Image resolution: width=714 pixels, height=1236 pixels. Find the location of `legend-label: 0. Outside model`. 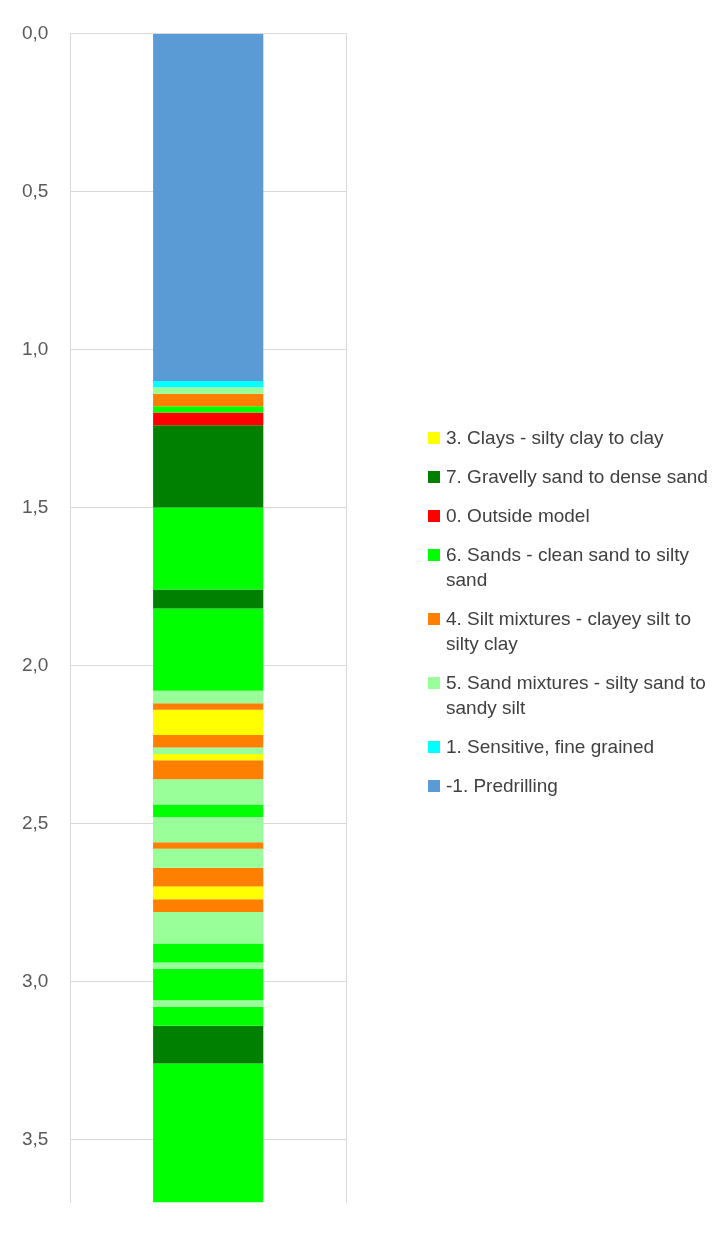

legend-label: 0. Outside model is located at coordinates (518, 516).